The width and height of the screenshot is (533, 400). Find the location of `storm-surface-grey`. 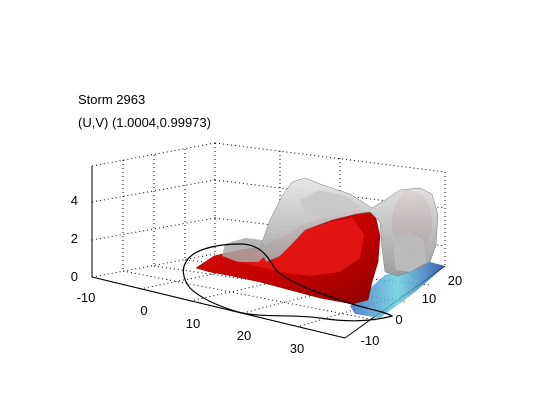

storm-surface-grey is located at coordinates (330, 227).